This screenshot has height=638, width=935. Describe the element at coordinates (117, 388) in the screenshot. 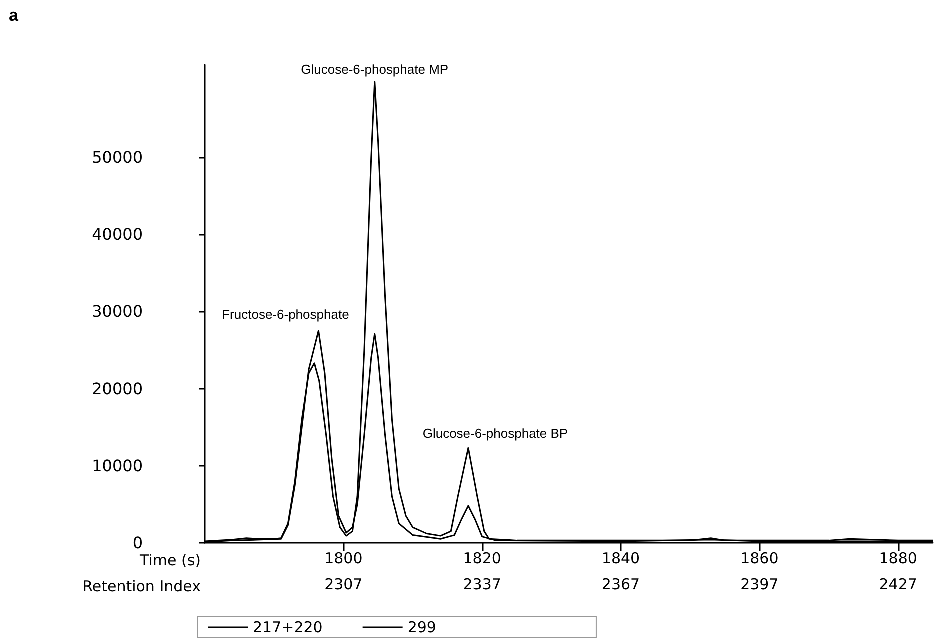

I see `y-tick-label: 20000` at that location.